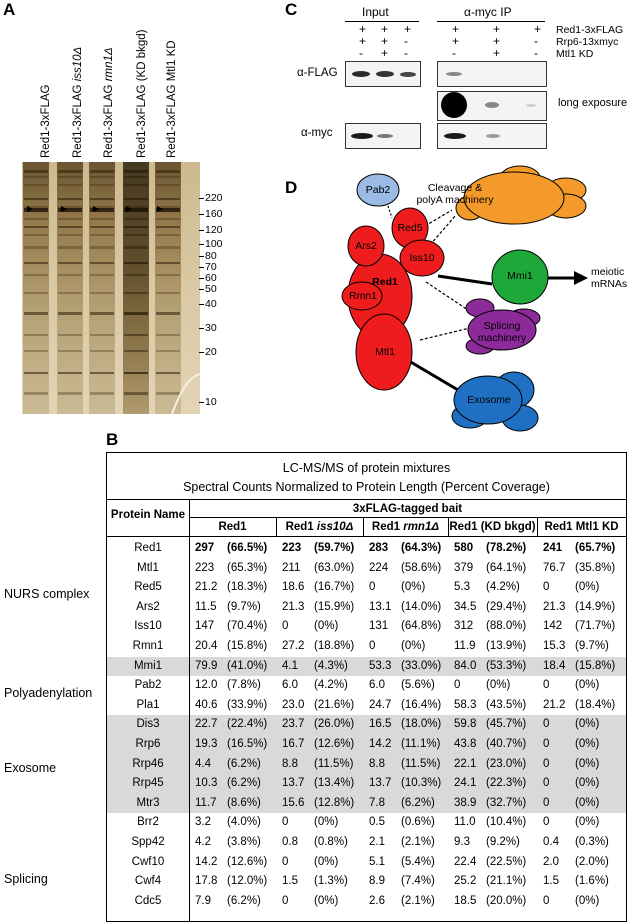  Describe the element at coordinates (377, 881) in the screenshot. I see `count-cell: 8.9` at that location.